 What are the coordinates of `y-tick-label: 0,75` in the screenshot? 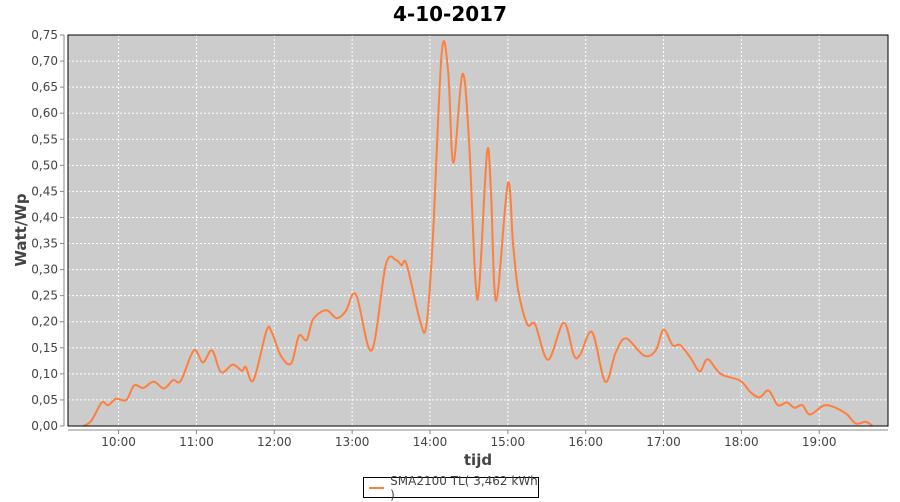 It's located at (44, 35).